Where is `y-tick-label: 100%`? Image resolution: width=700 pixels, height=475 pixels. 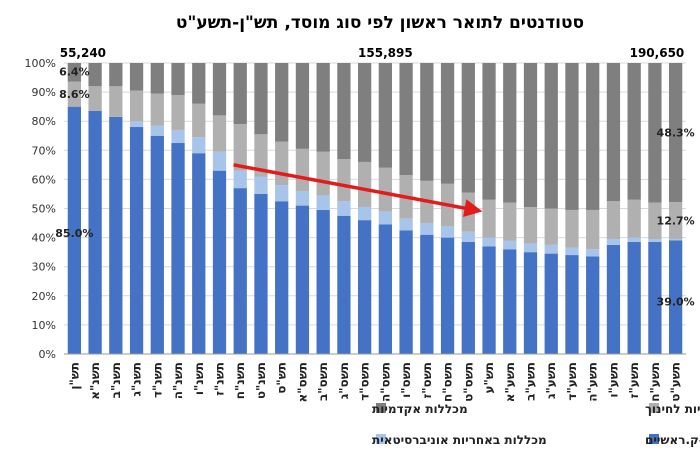
y-tick-label: 100% is located at coordinates (40, 63).